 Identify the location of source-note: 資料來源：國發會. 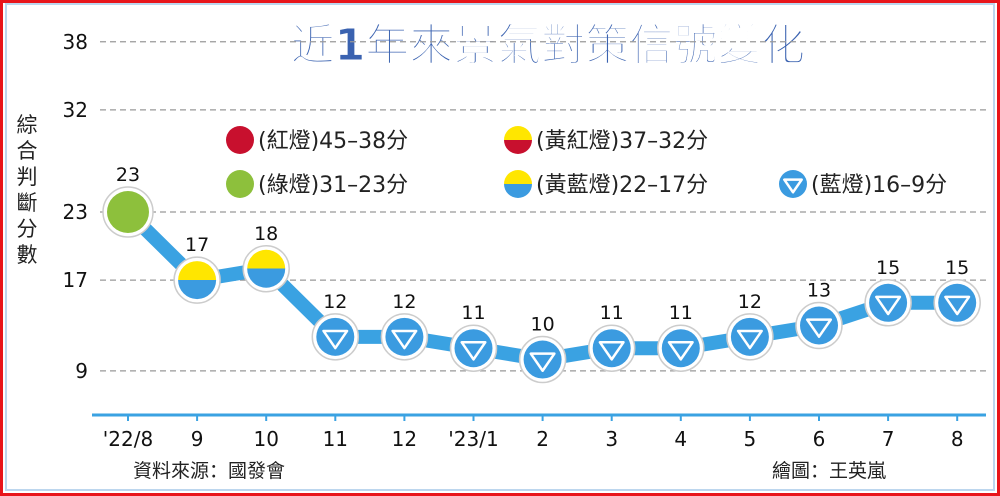
(209, 471).